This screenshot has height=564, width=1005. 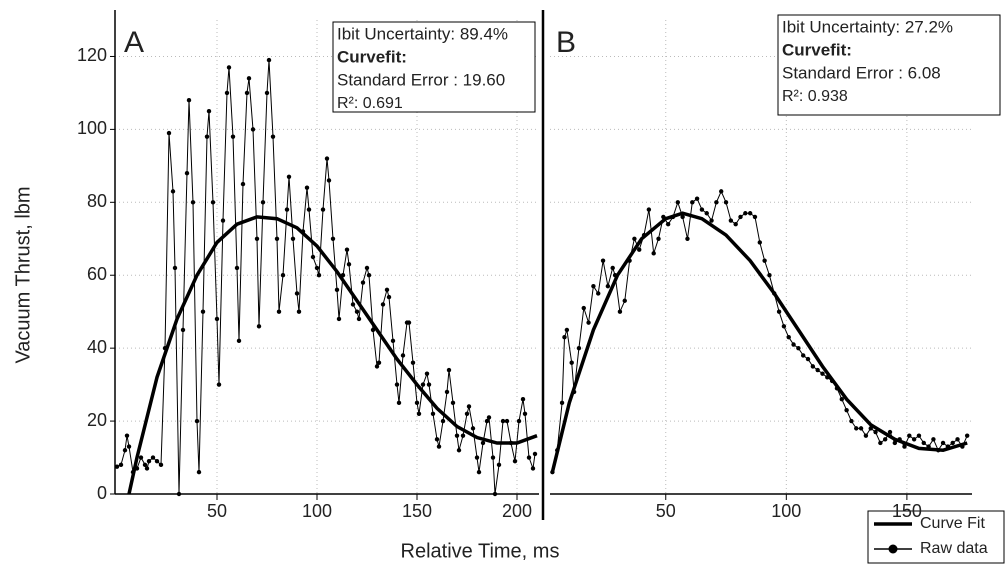 I want to click on x-tick-label: 200, so click(x=517, y=511).